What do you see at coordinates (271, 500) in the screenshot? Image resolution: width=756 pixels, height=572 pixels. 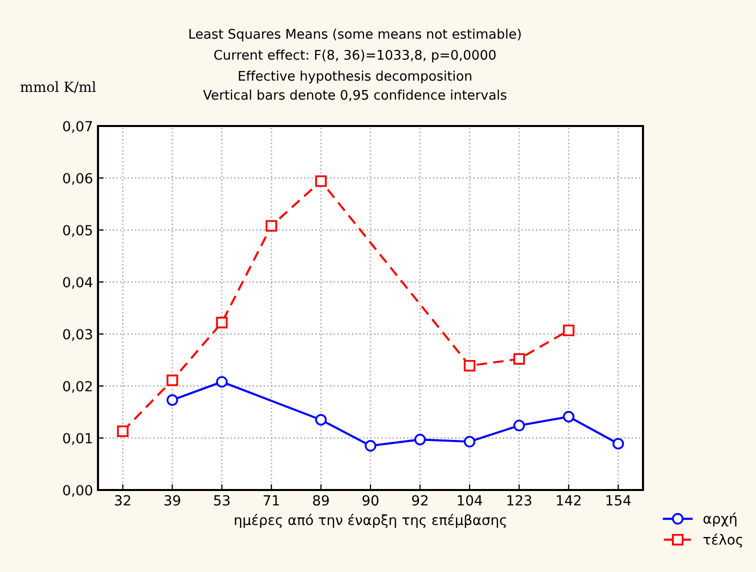 I see `x-tick-label: 71` at bounding box center [271, 500].